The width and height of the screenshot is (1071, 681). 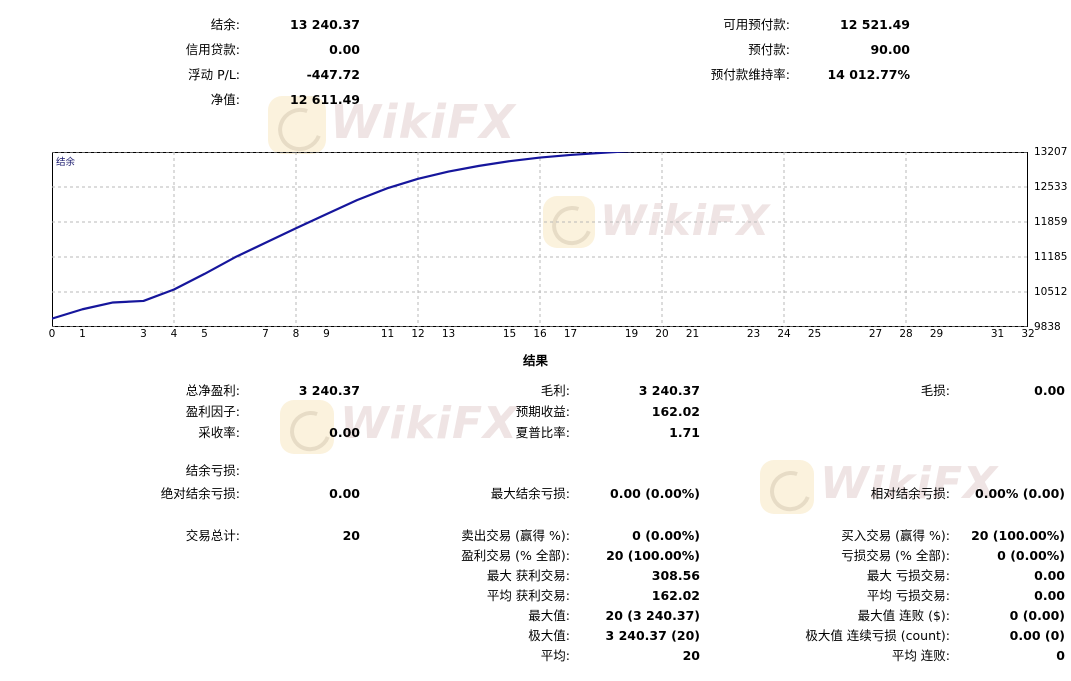 I want to click on results-value-盈利交易-全部: 20 (100.00%), so click(x=653, y=555).